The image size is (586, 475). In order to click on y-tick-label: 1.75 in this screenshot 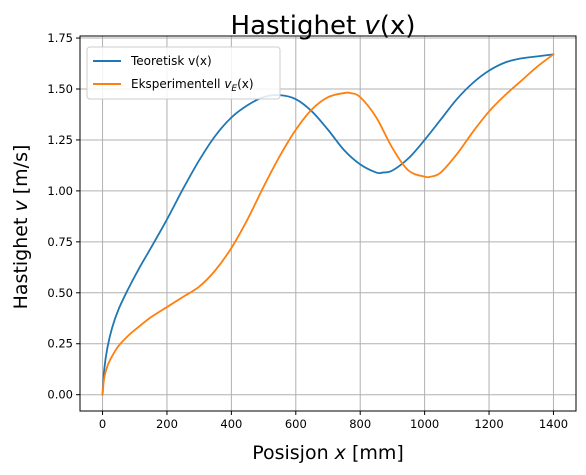, I will do `click(60, 38)`.